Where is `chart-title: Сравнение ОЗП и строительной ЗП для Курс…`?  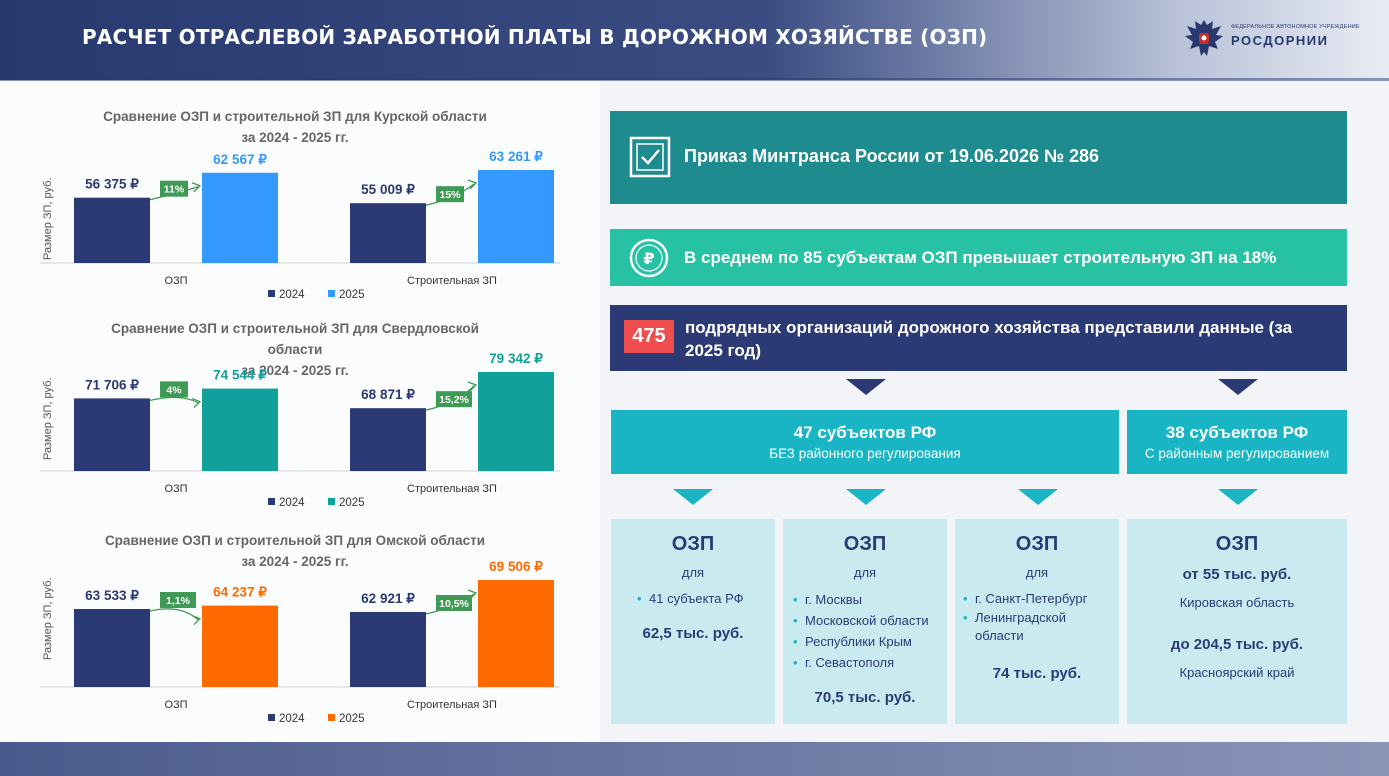
chart-title: Сравнение ОЗП и строительной ЗП для Курс… is located at coordinates (295, 127).